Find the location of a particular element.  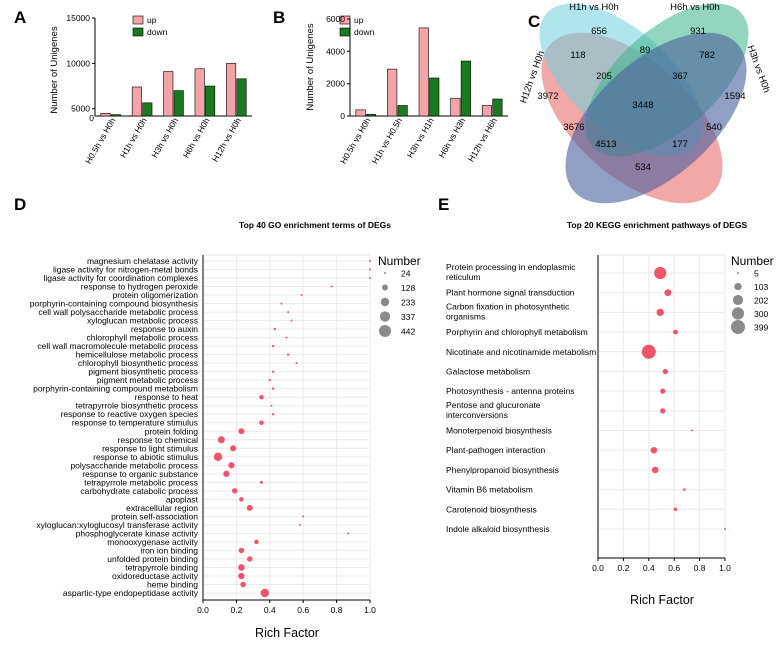

plot-area-frame is located at coordinates (661, 406).